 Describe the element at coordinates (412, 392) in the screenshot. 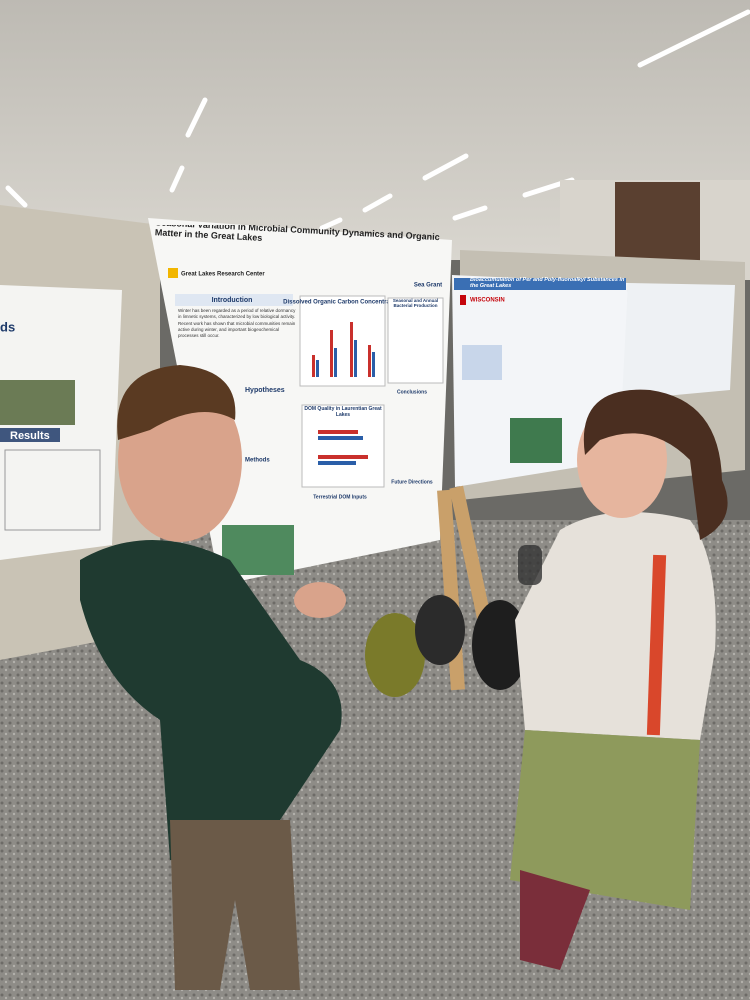

I see `section-heading: Conclusions` at that location.